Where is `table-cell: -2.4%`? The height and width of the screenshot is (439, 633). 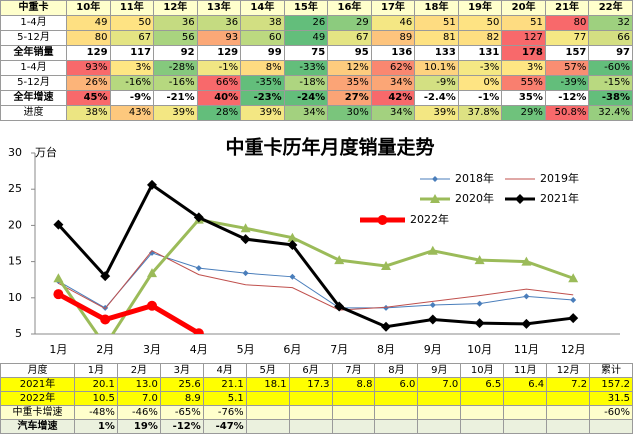
table-cell: -2.4% is located at coordinates (436, 98).